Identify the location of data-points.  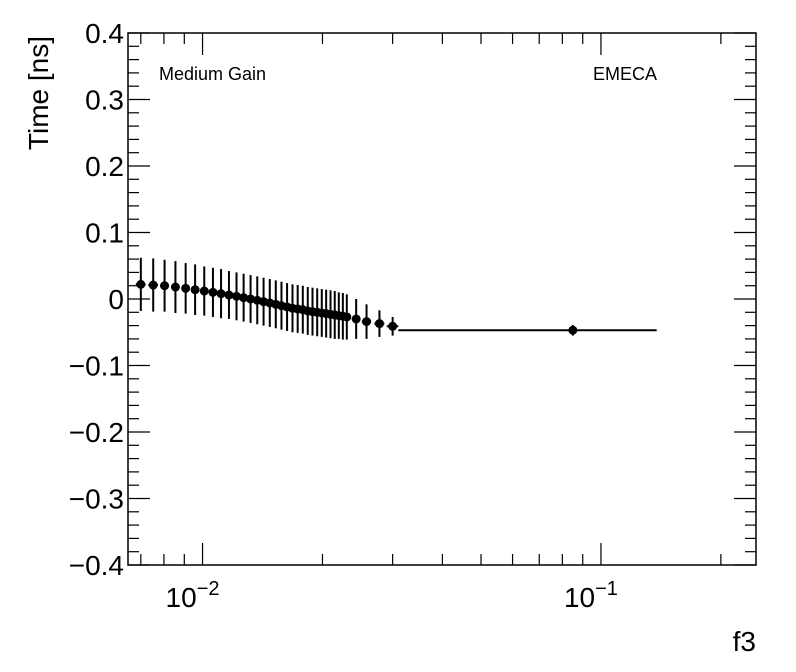
(396, 298).